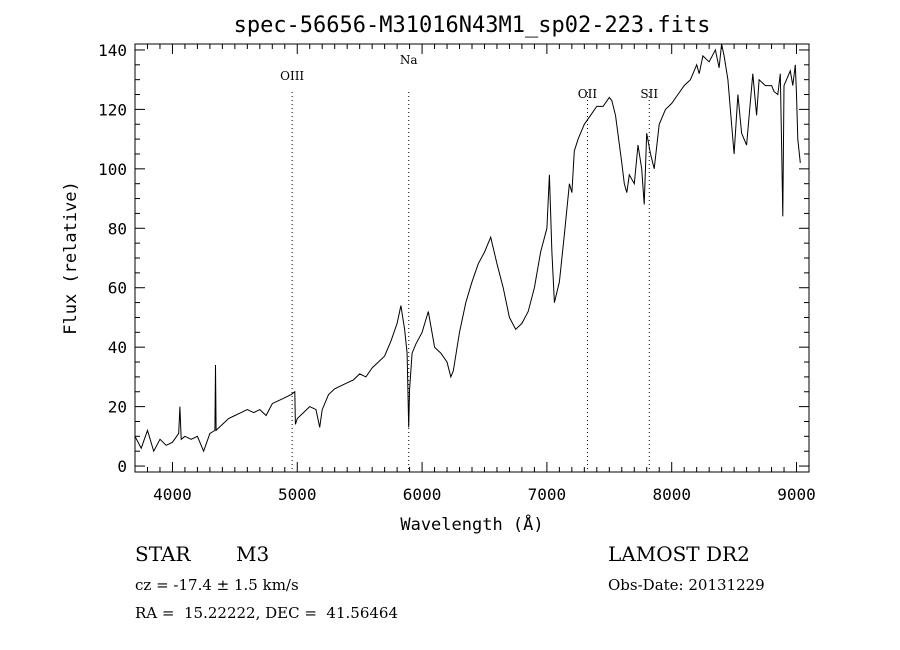 This screenshot has width=900, height=650. I want to click on y-tick-label: 0, so click(122, 466).